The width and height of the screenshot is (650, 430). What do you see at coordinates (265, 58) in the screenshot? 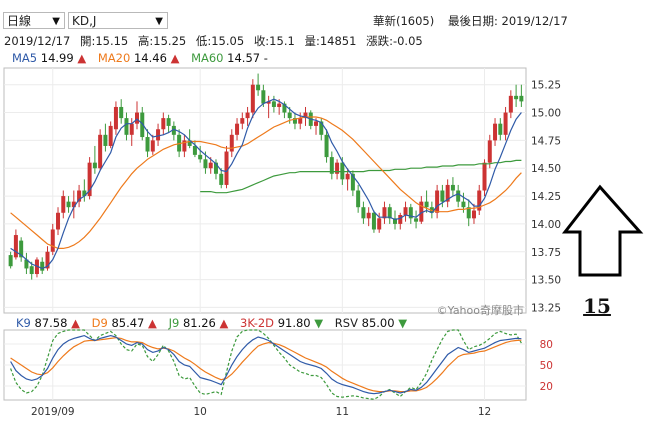
I see `ma60-dir: -` at bounding box center [265, 58].